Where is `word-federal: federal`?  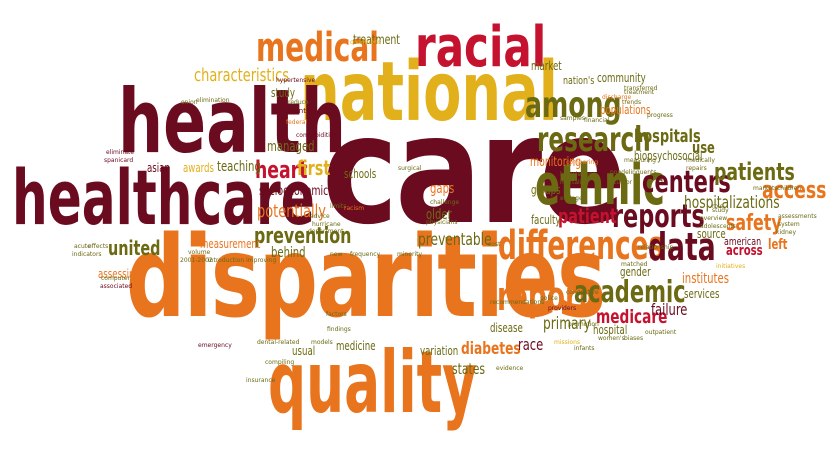 word-federal: federal is located at coordinates (297, 122).